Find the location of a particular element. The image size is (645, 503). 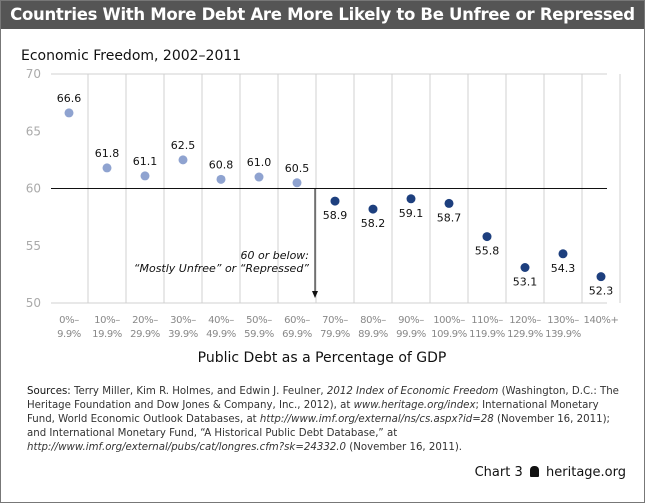

annotation-text: 60 or below: is located at coordinates (275, 255).